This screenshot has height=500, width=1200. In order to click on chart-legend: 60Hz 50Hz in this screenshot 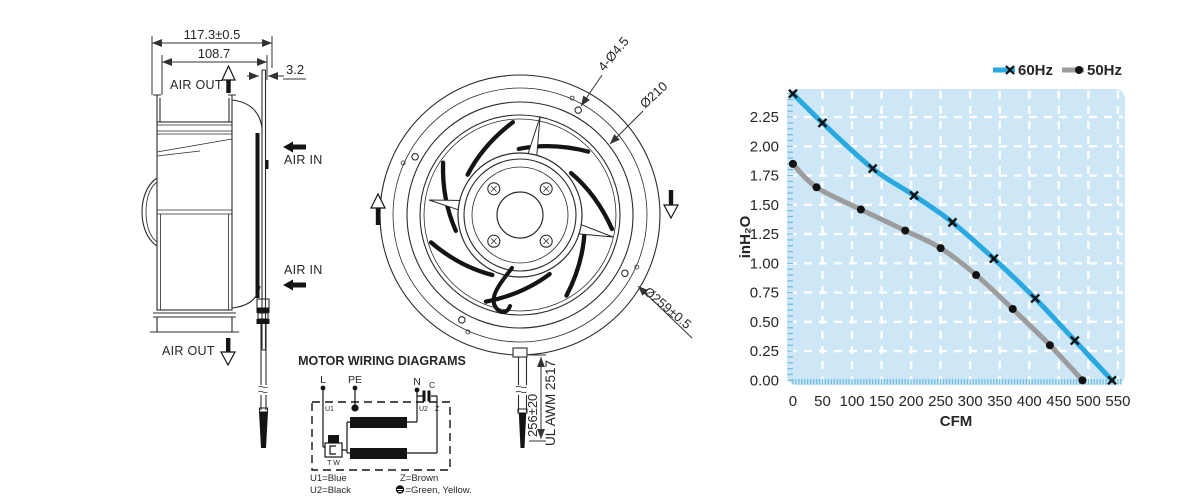, I will do `click(1057, 70)`.